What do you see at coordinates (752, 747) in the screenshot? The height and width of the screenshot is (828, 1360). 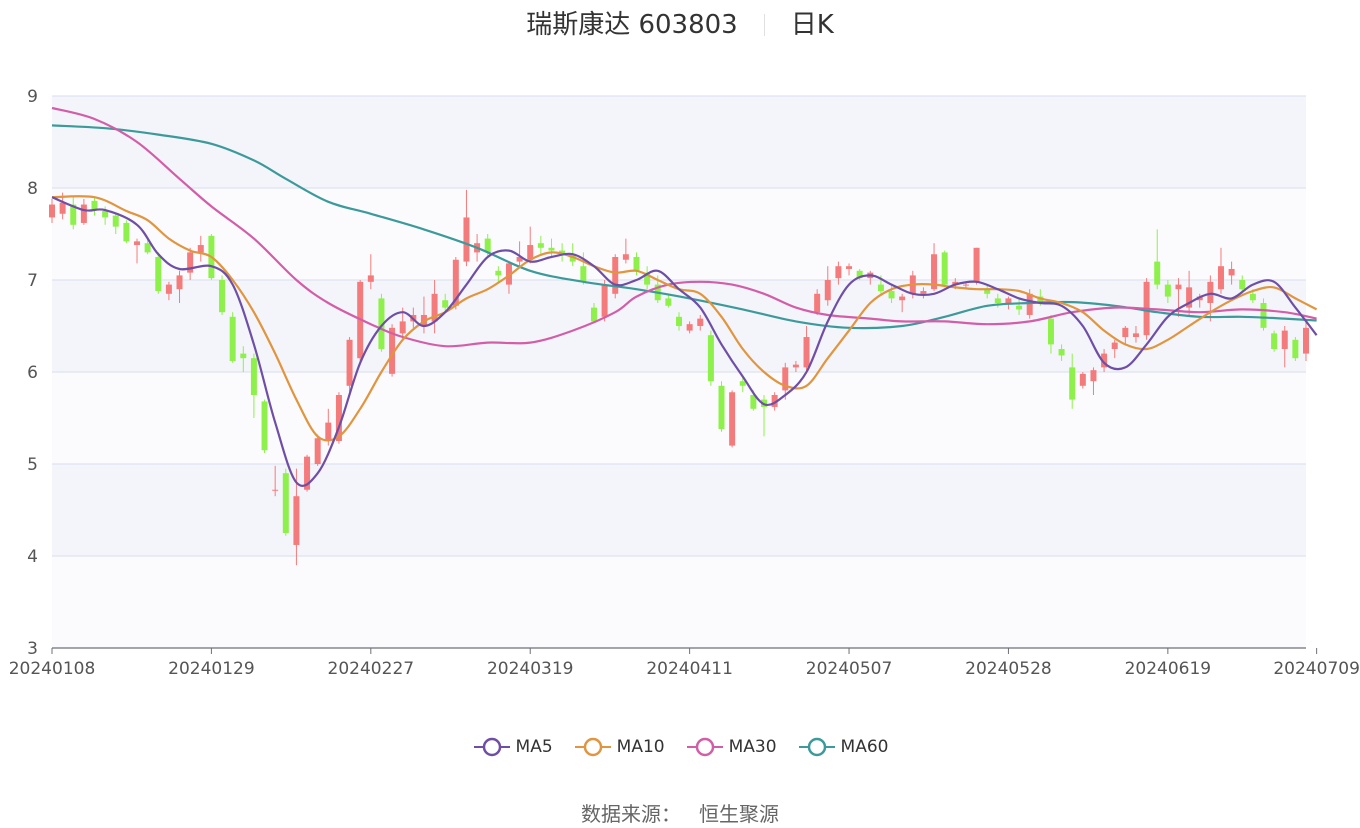 I see `legend-label: MA30` at bounding box center [752, 747].